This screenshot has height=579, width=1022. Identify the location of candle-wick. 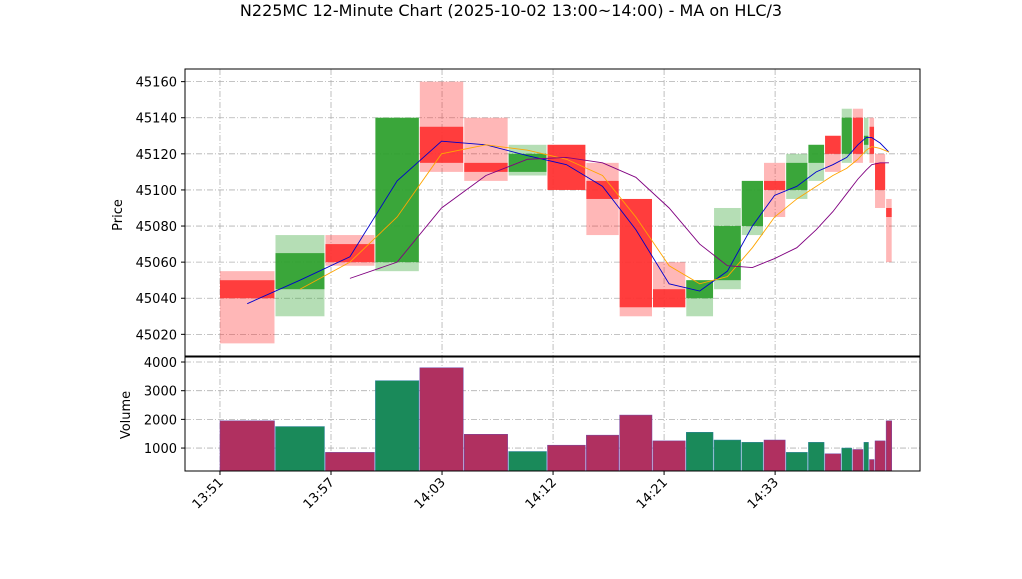
(889, 230).